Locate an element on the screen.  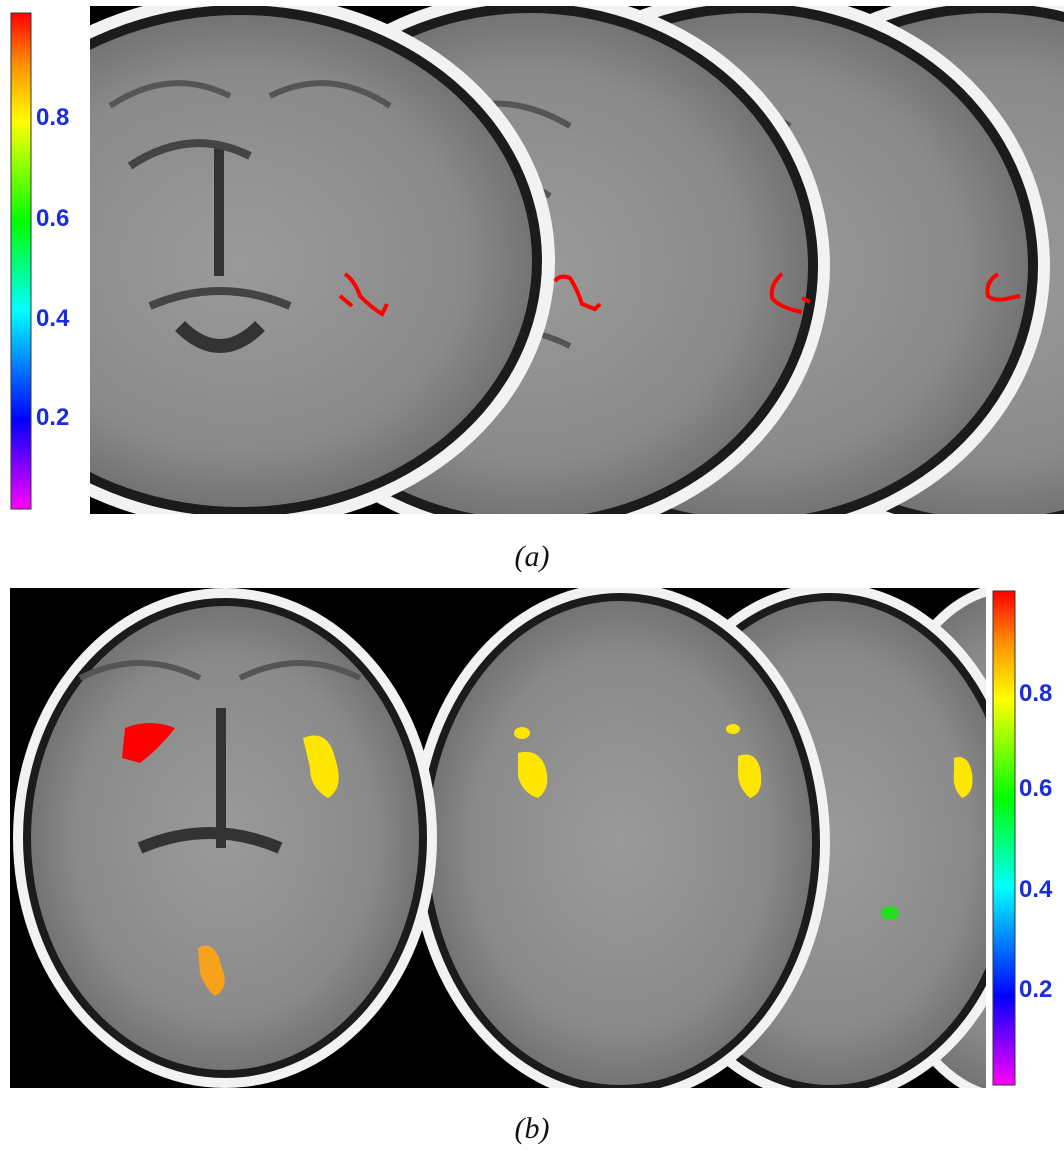
overlay-b-yellow-2b is located at coordinates (522, 733).